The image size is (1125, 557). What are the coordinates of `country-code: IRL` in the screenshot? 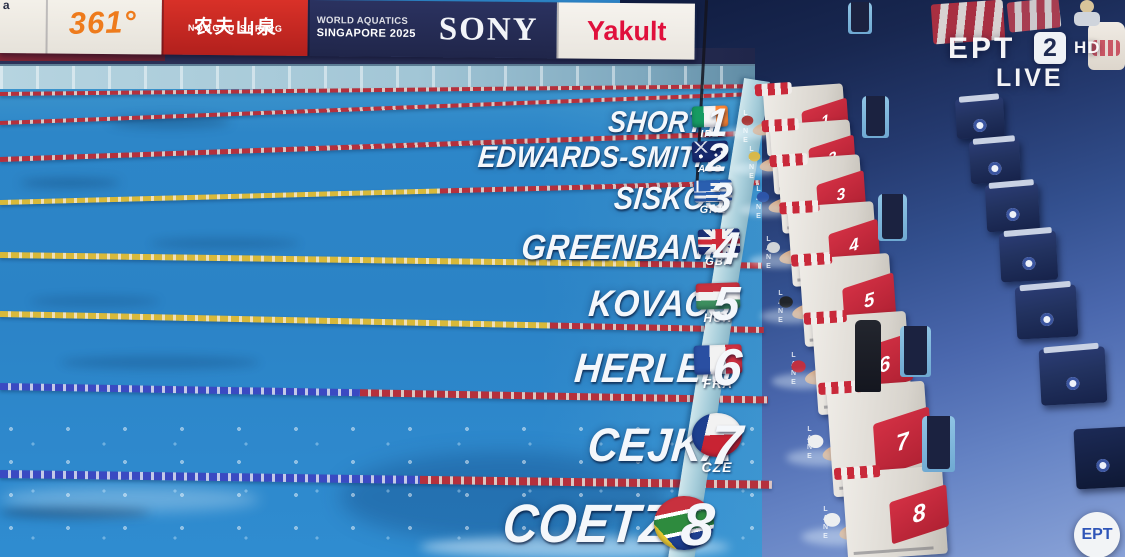 It's located at (710, 134).